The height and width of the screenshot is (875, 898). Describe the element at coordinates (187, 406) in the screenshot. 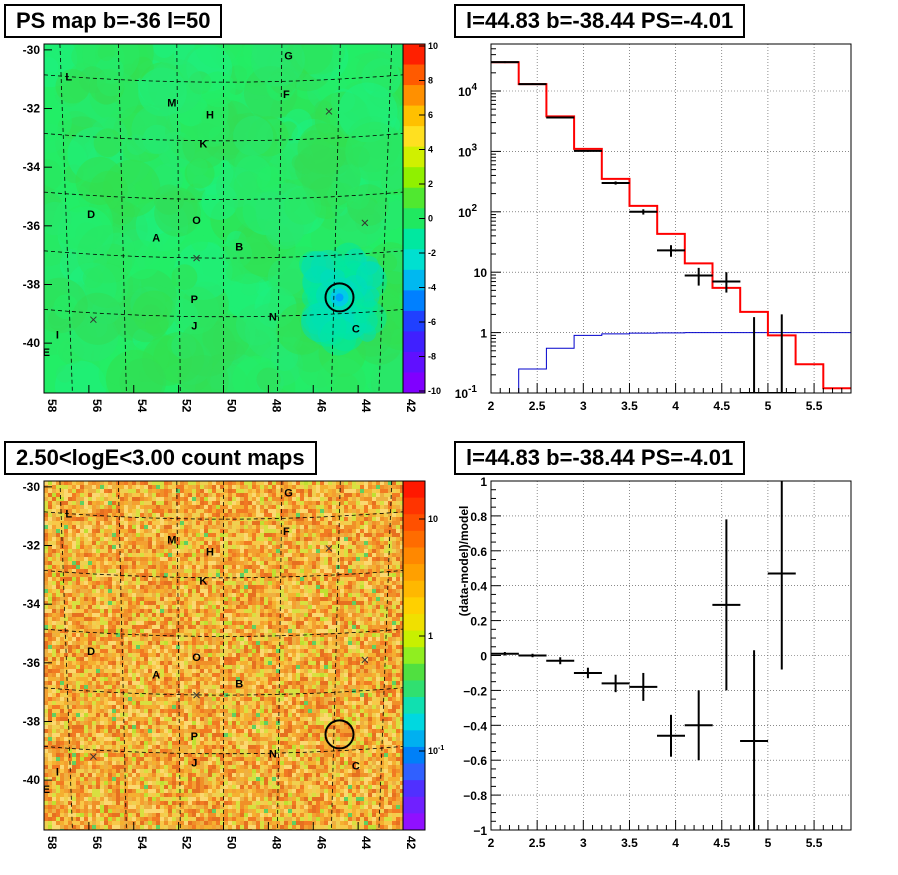

I see `x-tick-label: 52` at that location.